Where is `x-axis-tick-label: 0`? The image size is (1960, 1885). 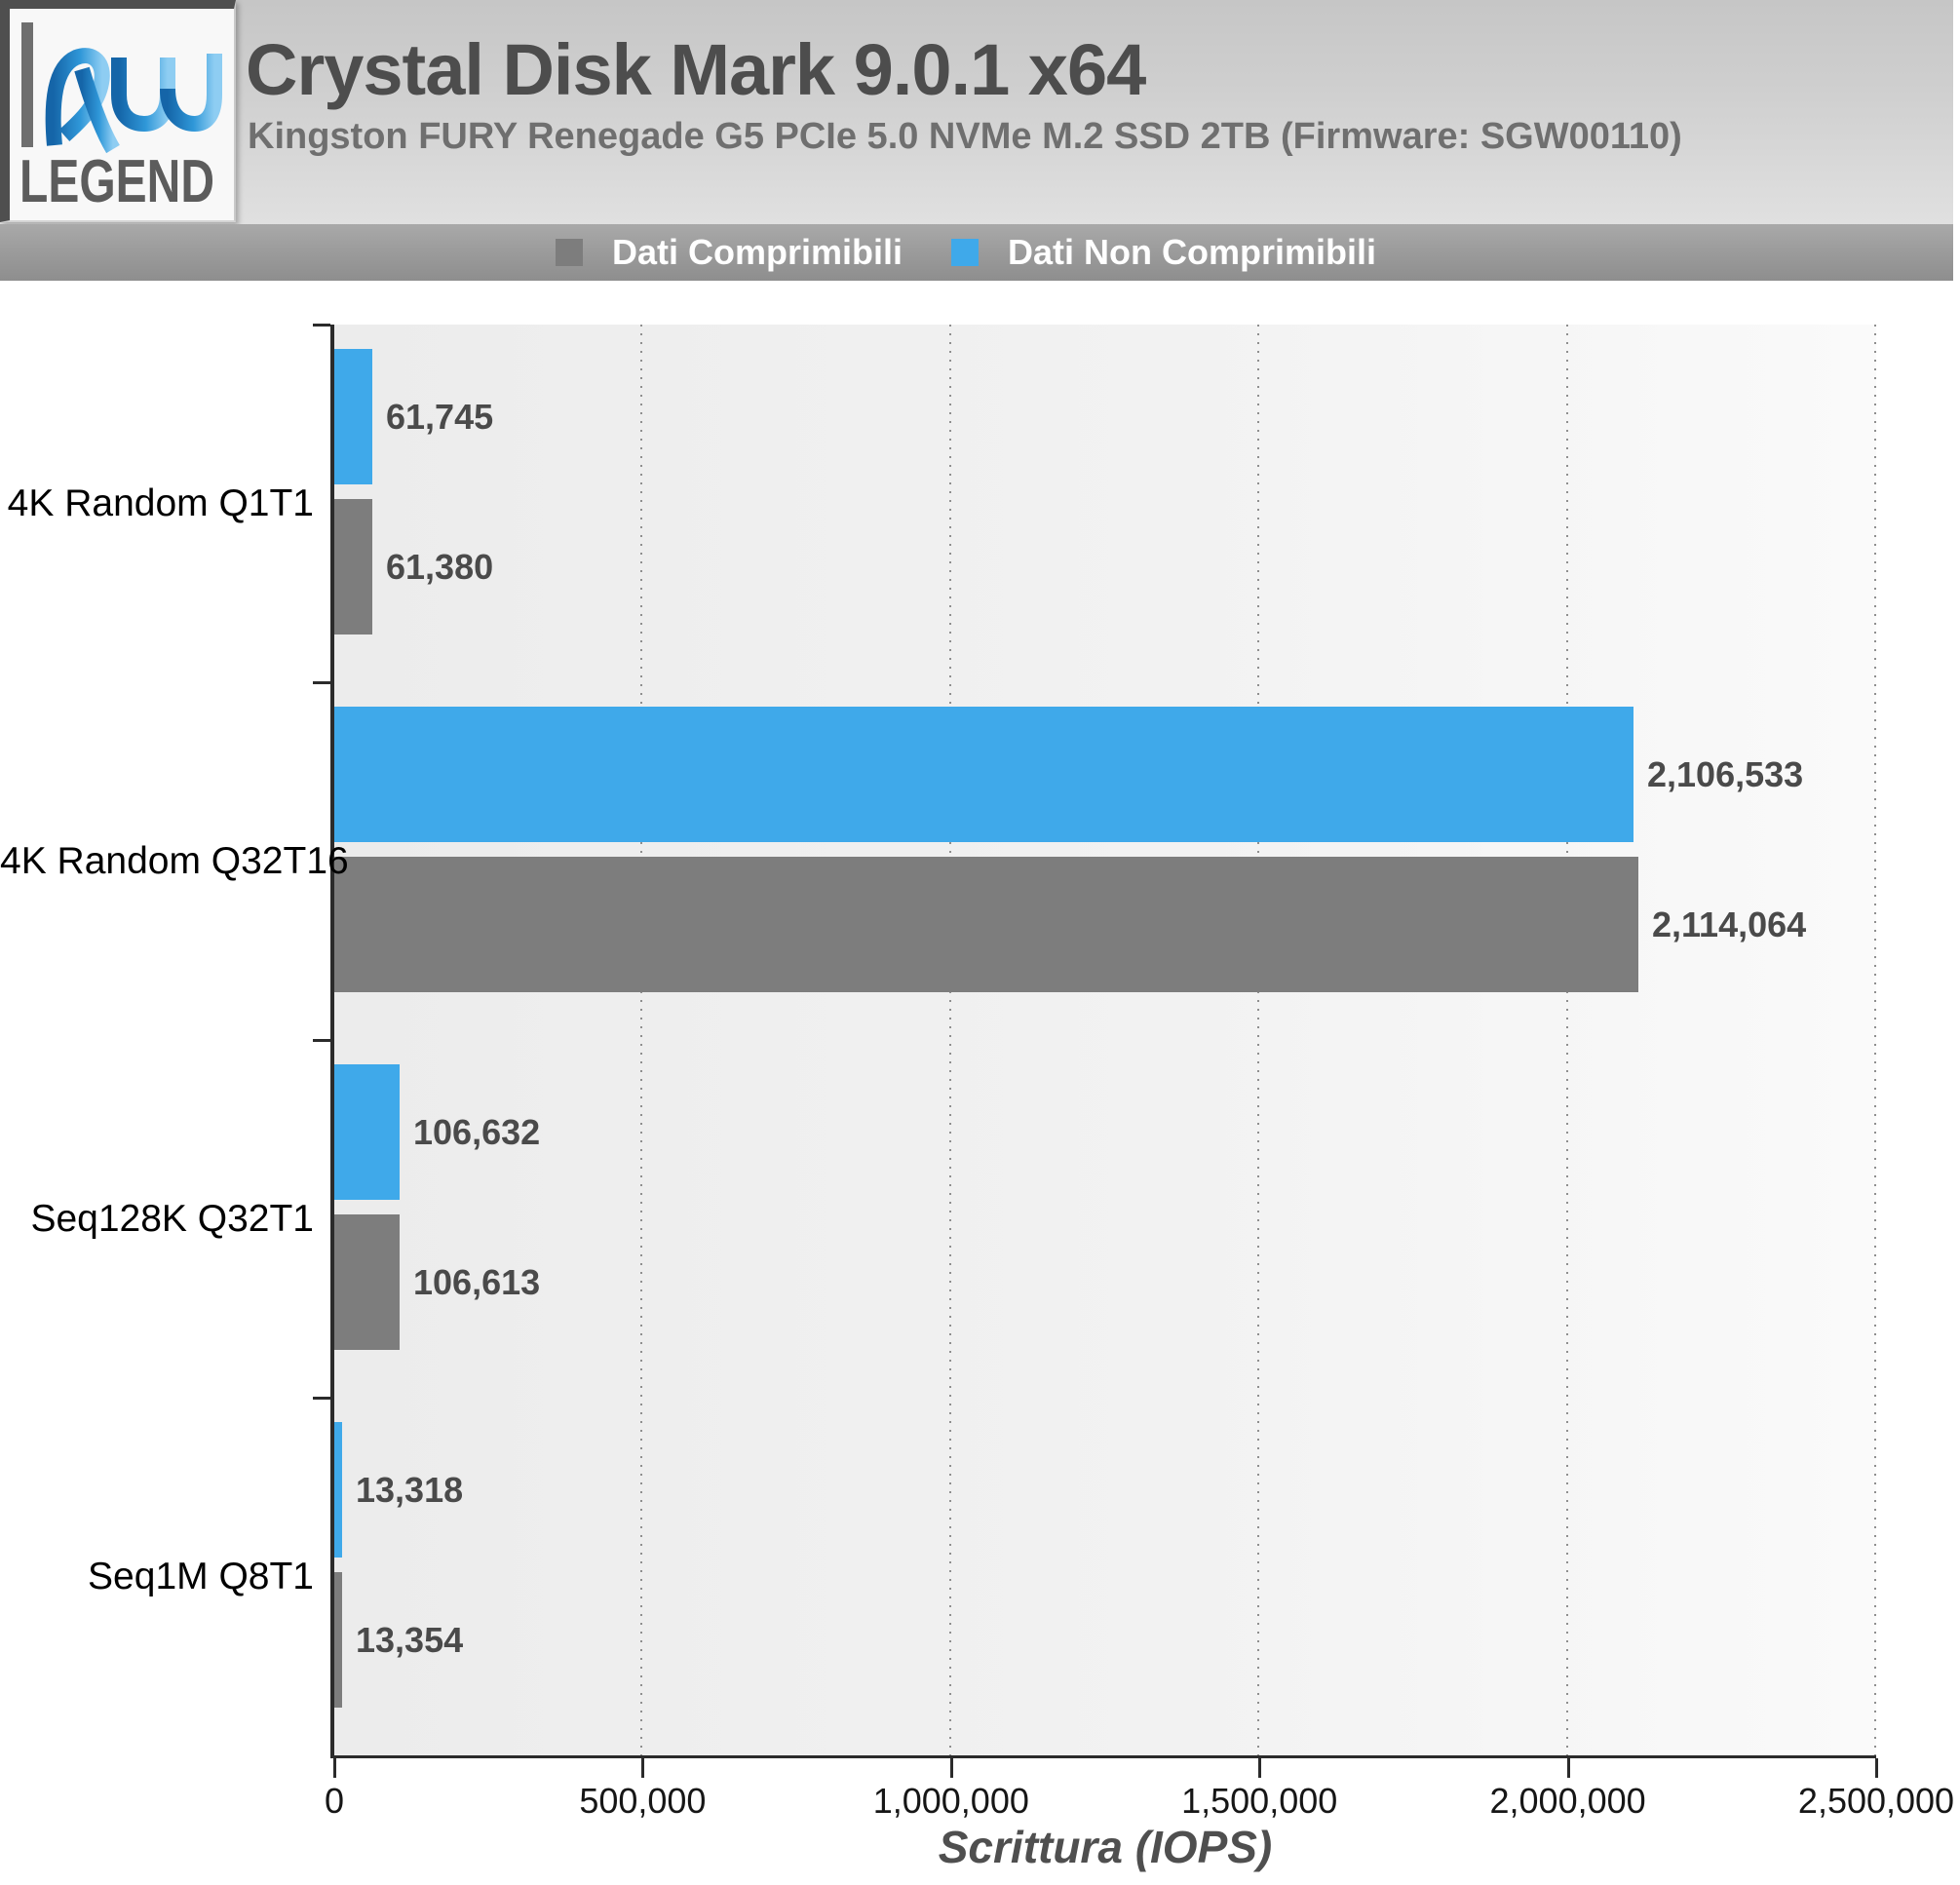 x-axis-tick-label: 0 is located at coordinates (335, 1801).